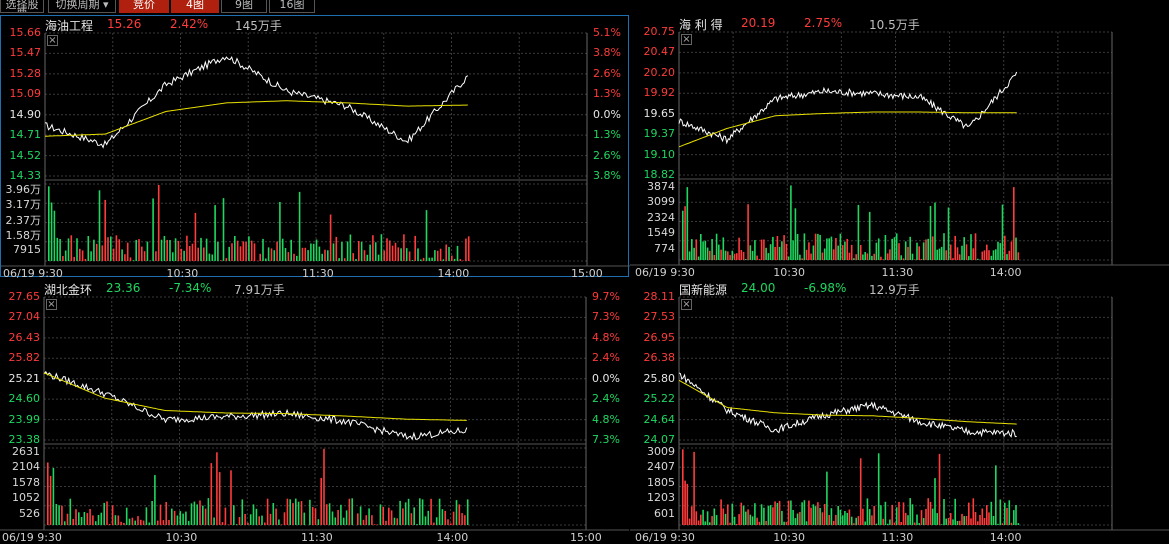 The image size is (1169, 544). What do you see at coordinates (1006, 272) in the screenshot?
I see `time-tick-label: 14:00` at bounding box center [1006, 272].